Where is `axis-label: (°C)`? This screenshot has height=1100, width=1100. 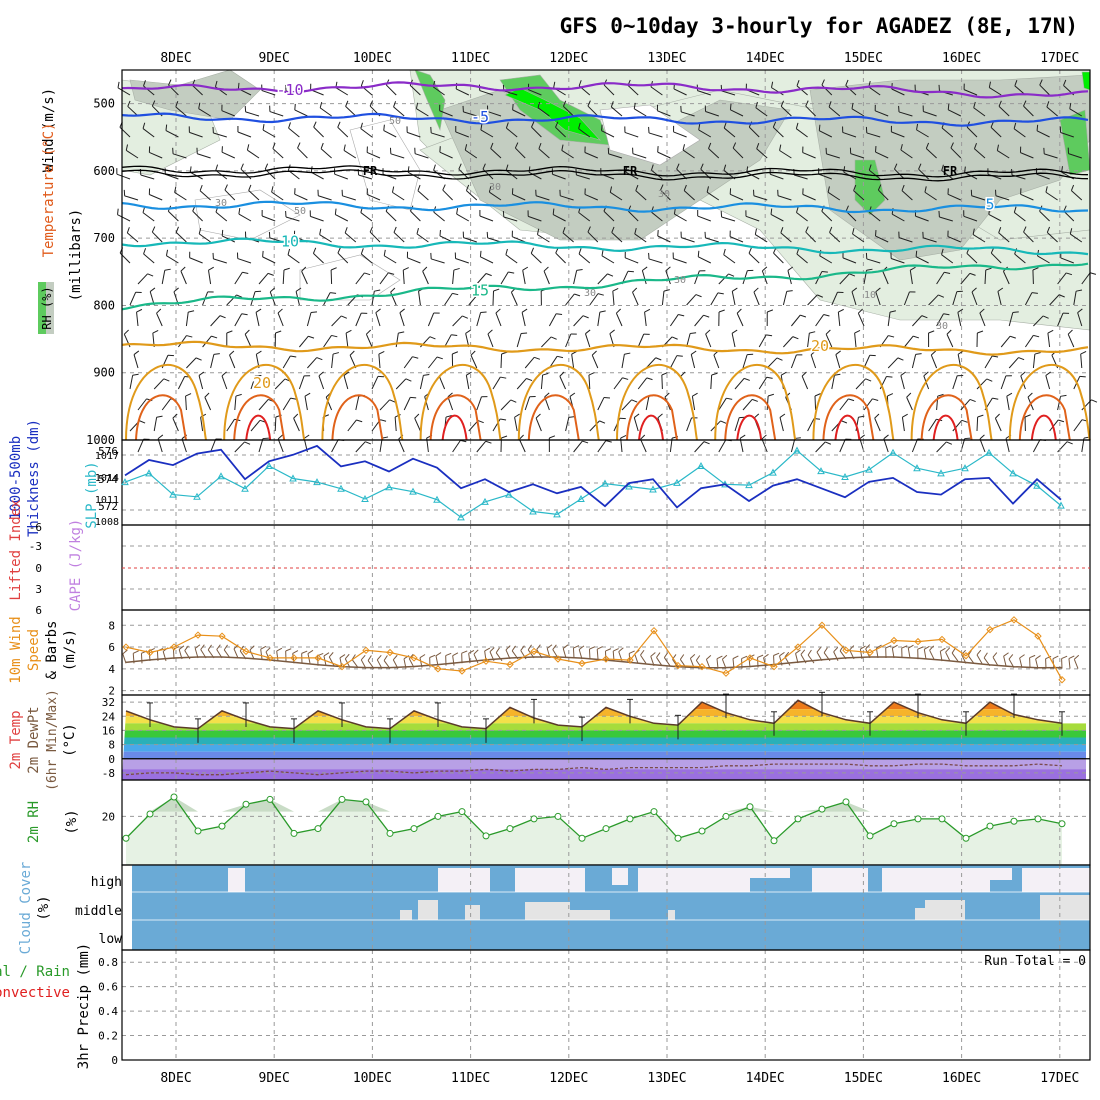 axis-label: (°C) is located at coordinates (70, 740).